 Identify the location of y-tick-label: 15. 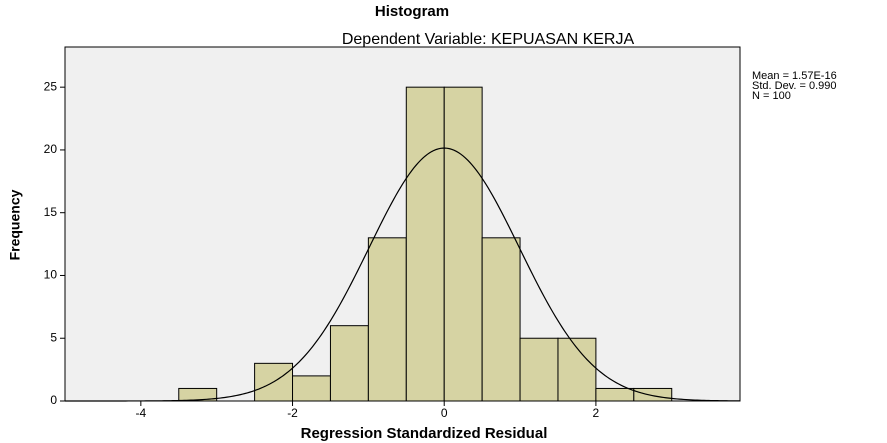
(51, 212).